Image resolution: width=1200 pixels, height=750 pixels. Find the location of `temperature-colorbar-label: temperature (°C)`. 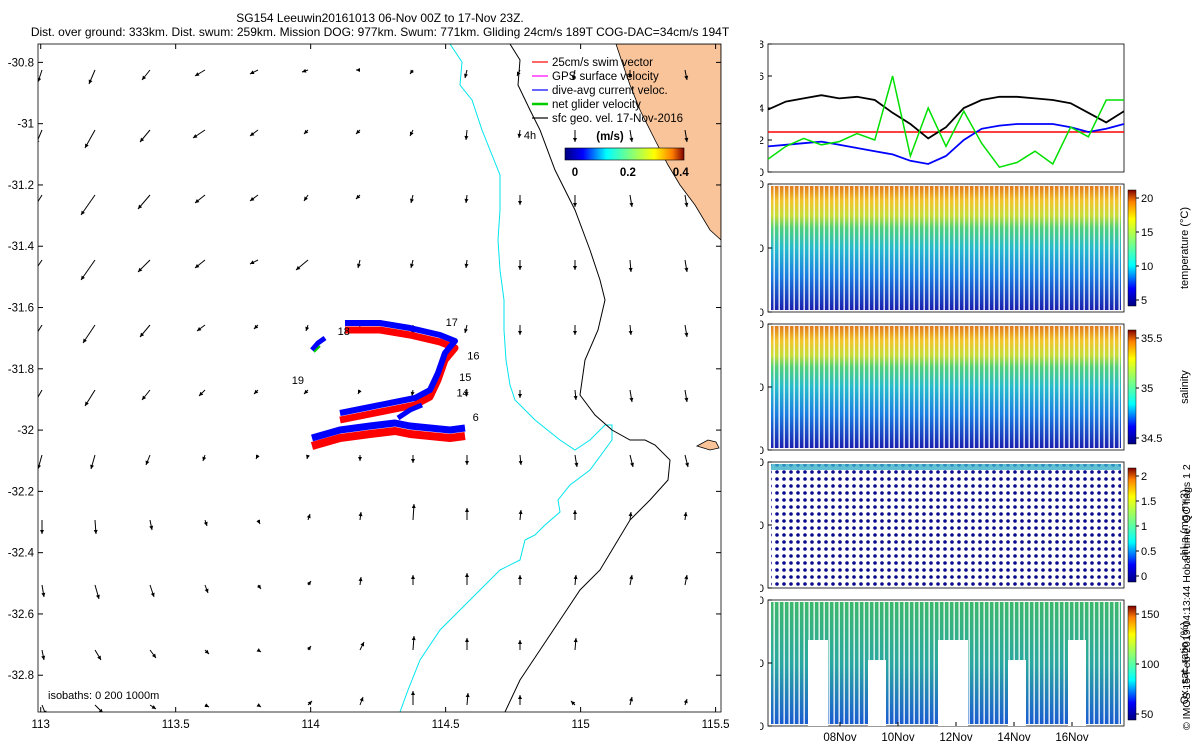

temperature-colorbar-label: temperature (°C) is located at coordinates (1185, 248).